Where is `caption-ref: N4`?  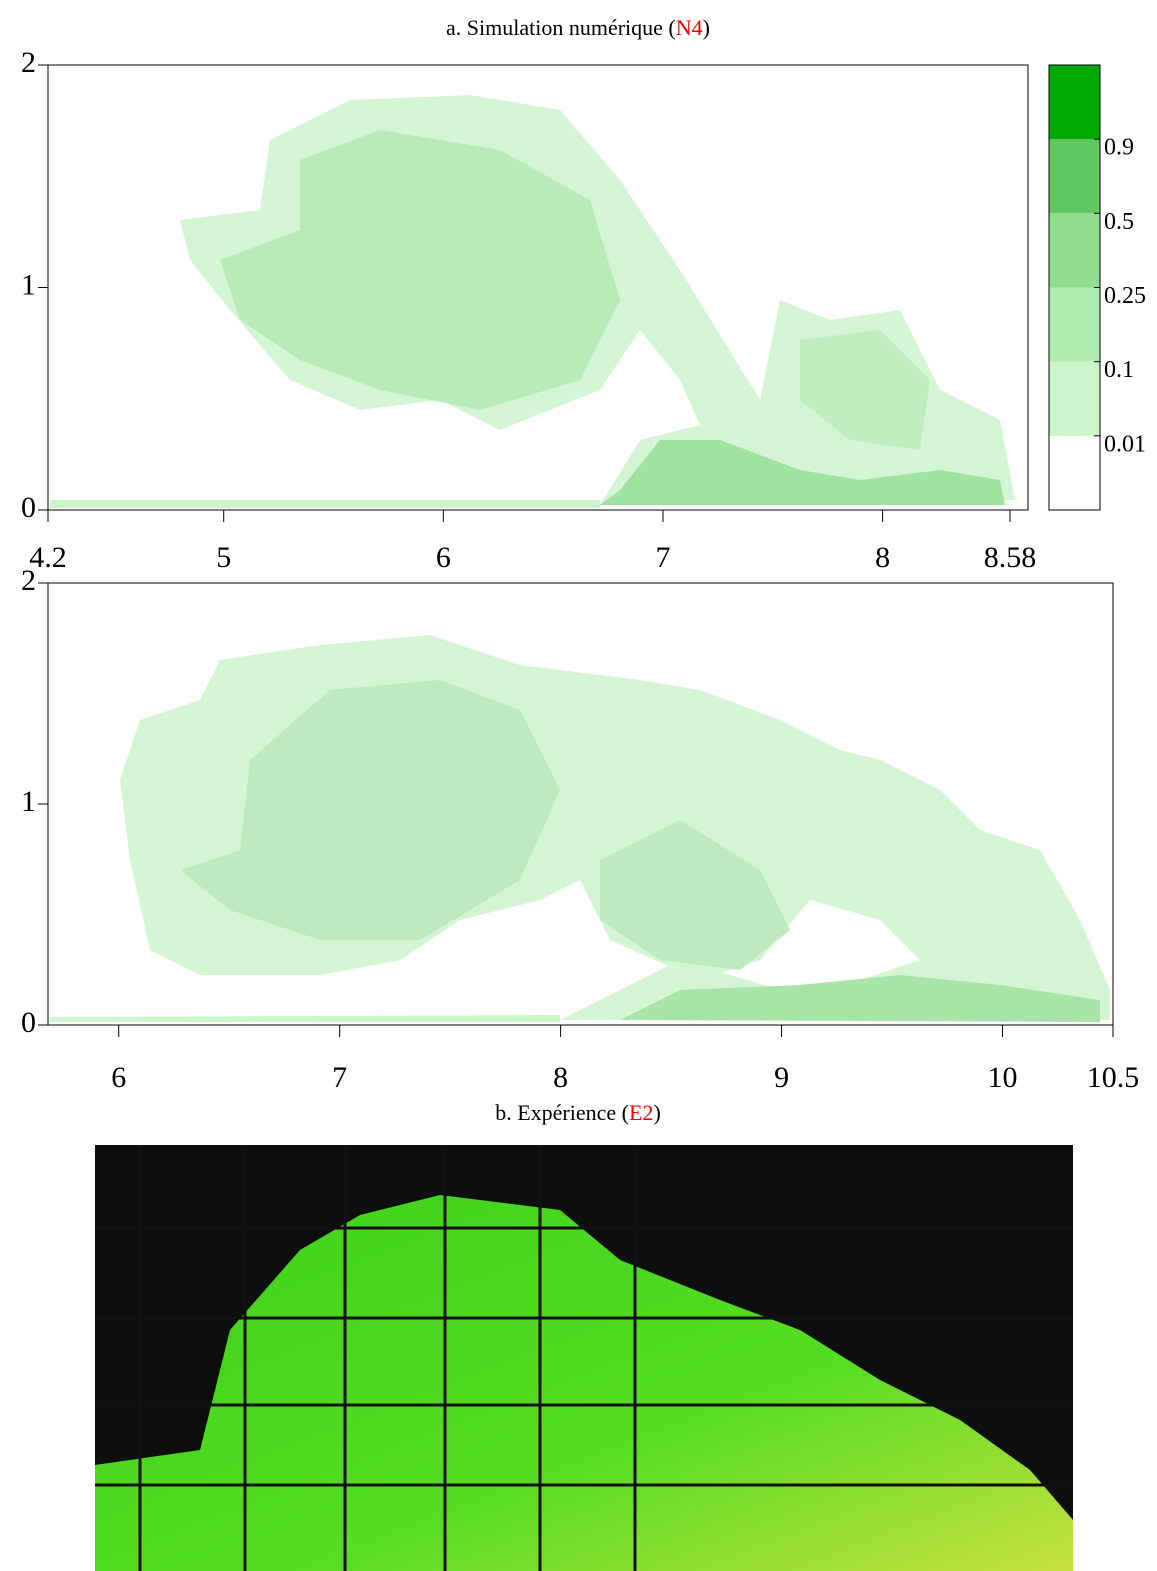 caption-ref: N4 is located at coordinates (689, 27).